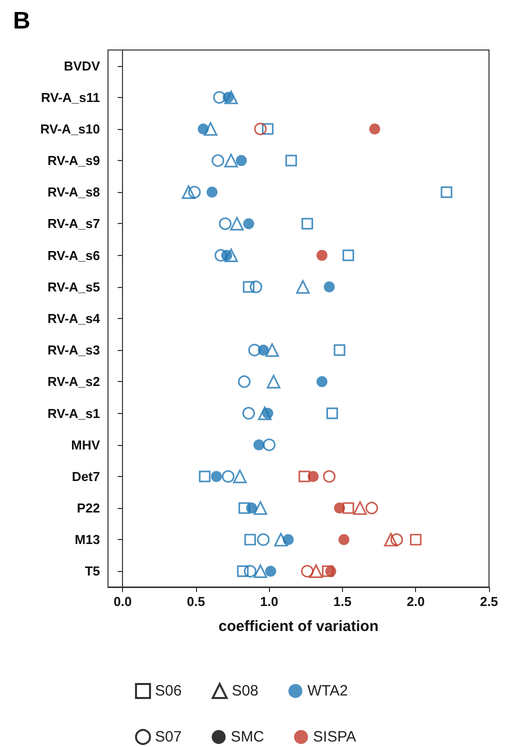 Image resolution: width=505 pixels, height=747 pixels. What do you see at coordinates (489, 601) in the screenshot?
I see `x-tick-label: 2.5` at bounding box center [489, 601].